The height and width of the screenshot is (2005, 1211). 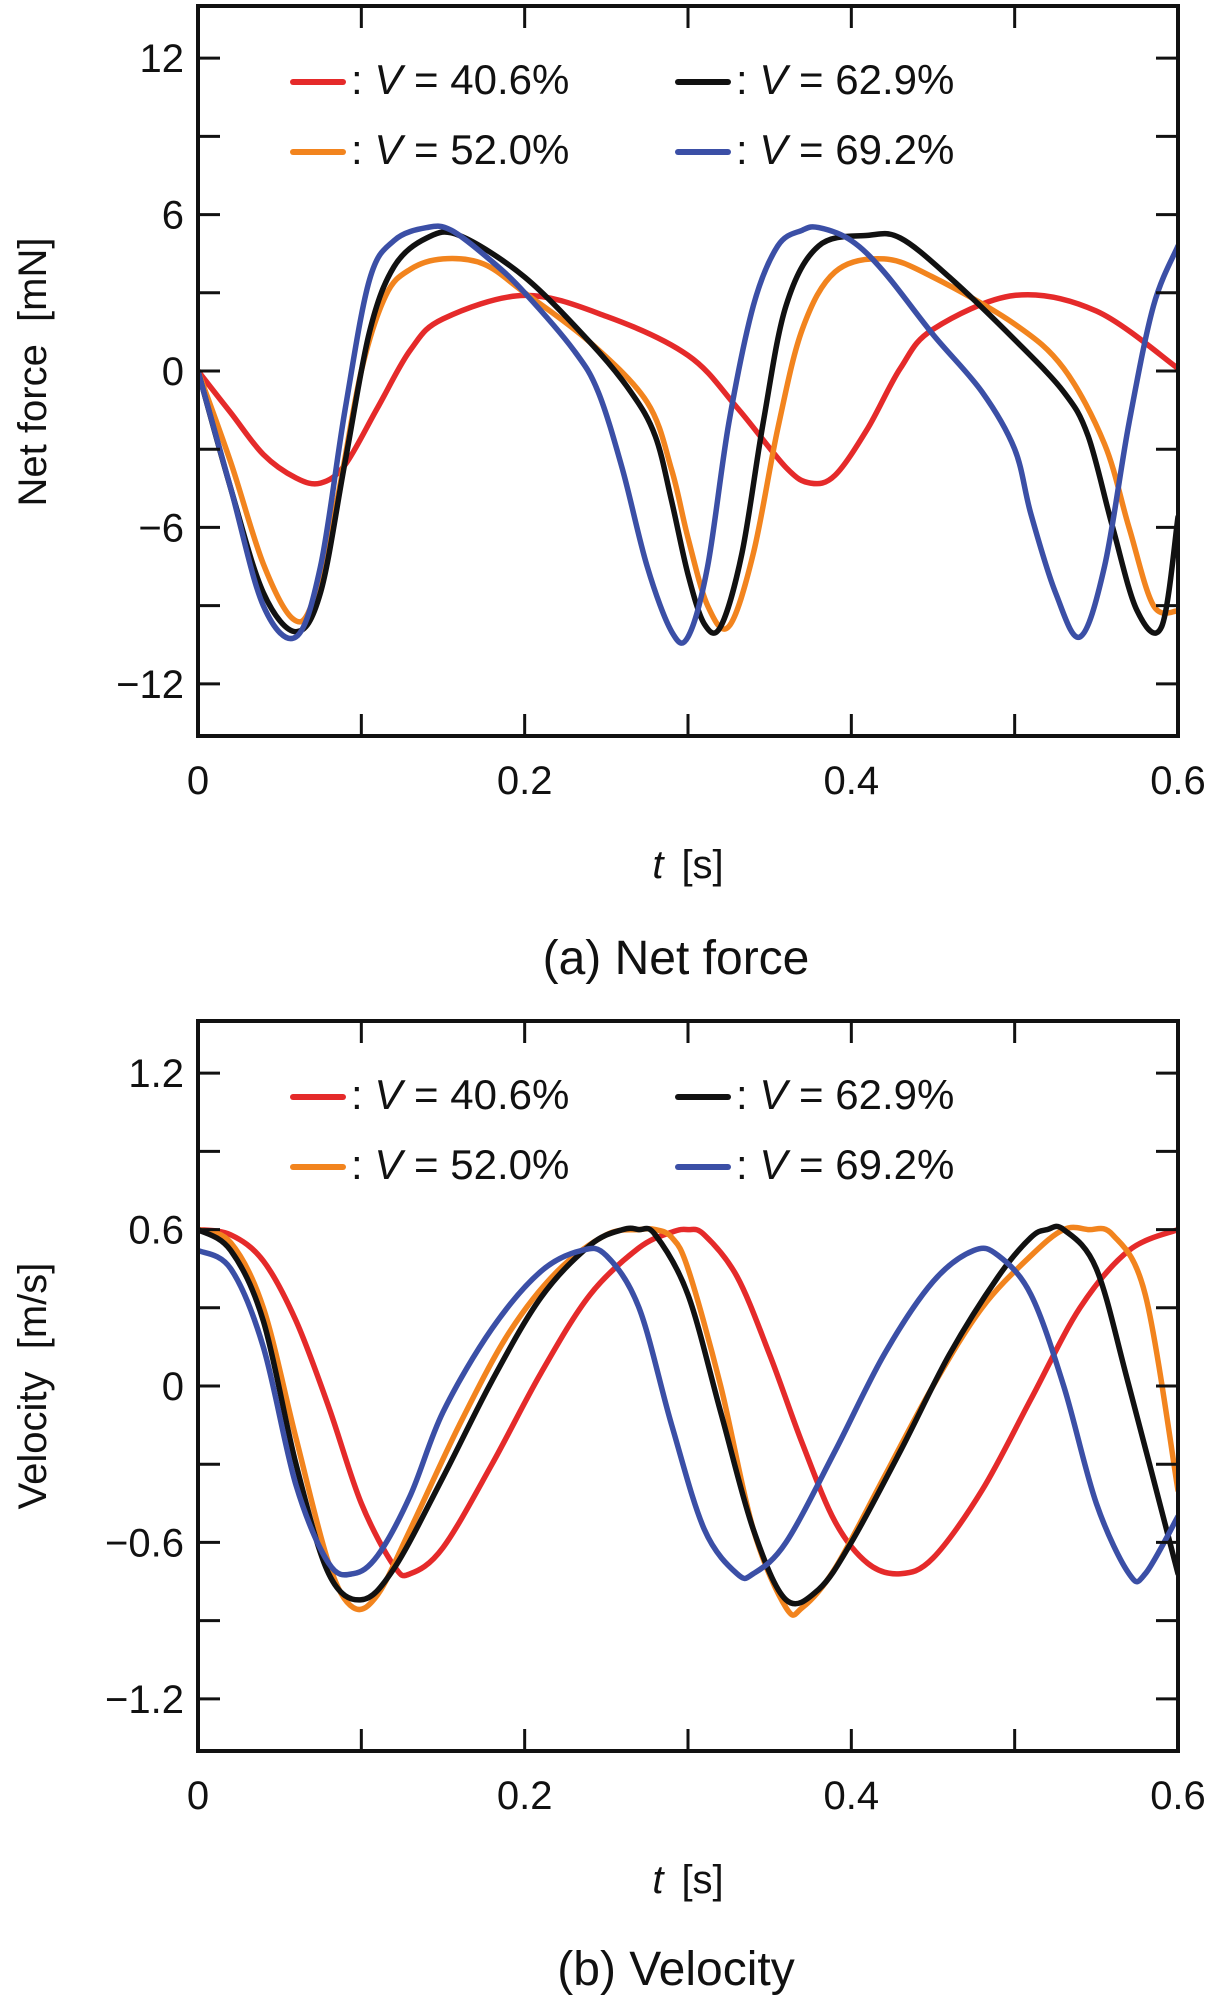 I want to click on net-force-y-axis-title: Net force [mN], so click(x=33, y=372).